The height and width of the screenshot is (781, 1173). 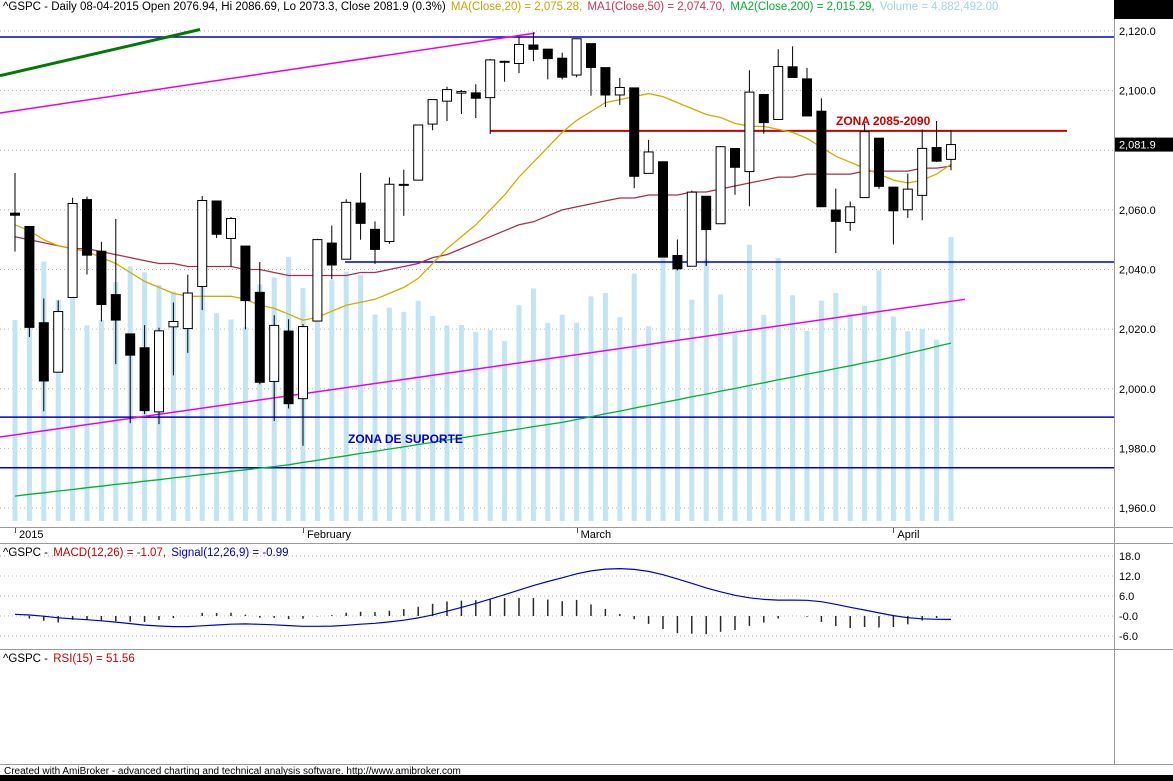 I want to click on title-segment: MA(Close,20) = 2,075.28,, so click(x=518, y=7).